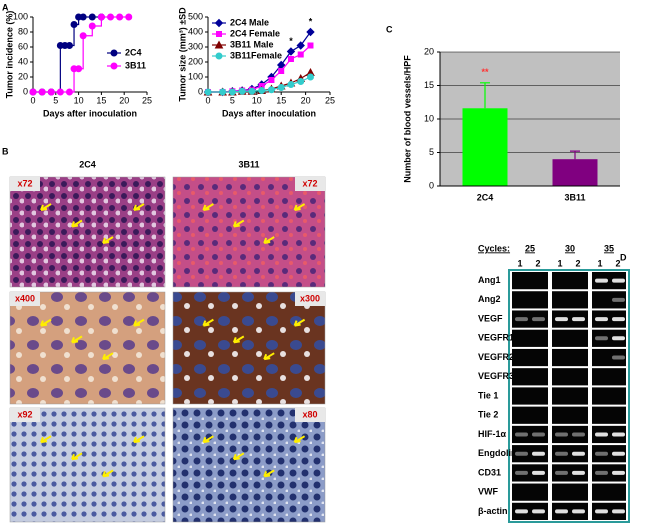 This screenshot has width=662, height=532. I want to click on magnification-label: x92, so click(24, 414).